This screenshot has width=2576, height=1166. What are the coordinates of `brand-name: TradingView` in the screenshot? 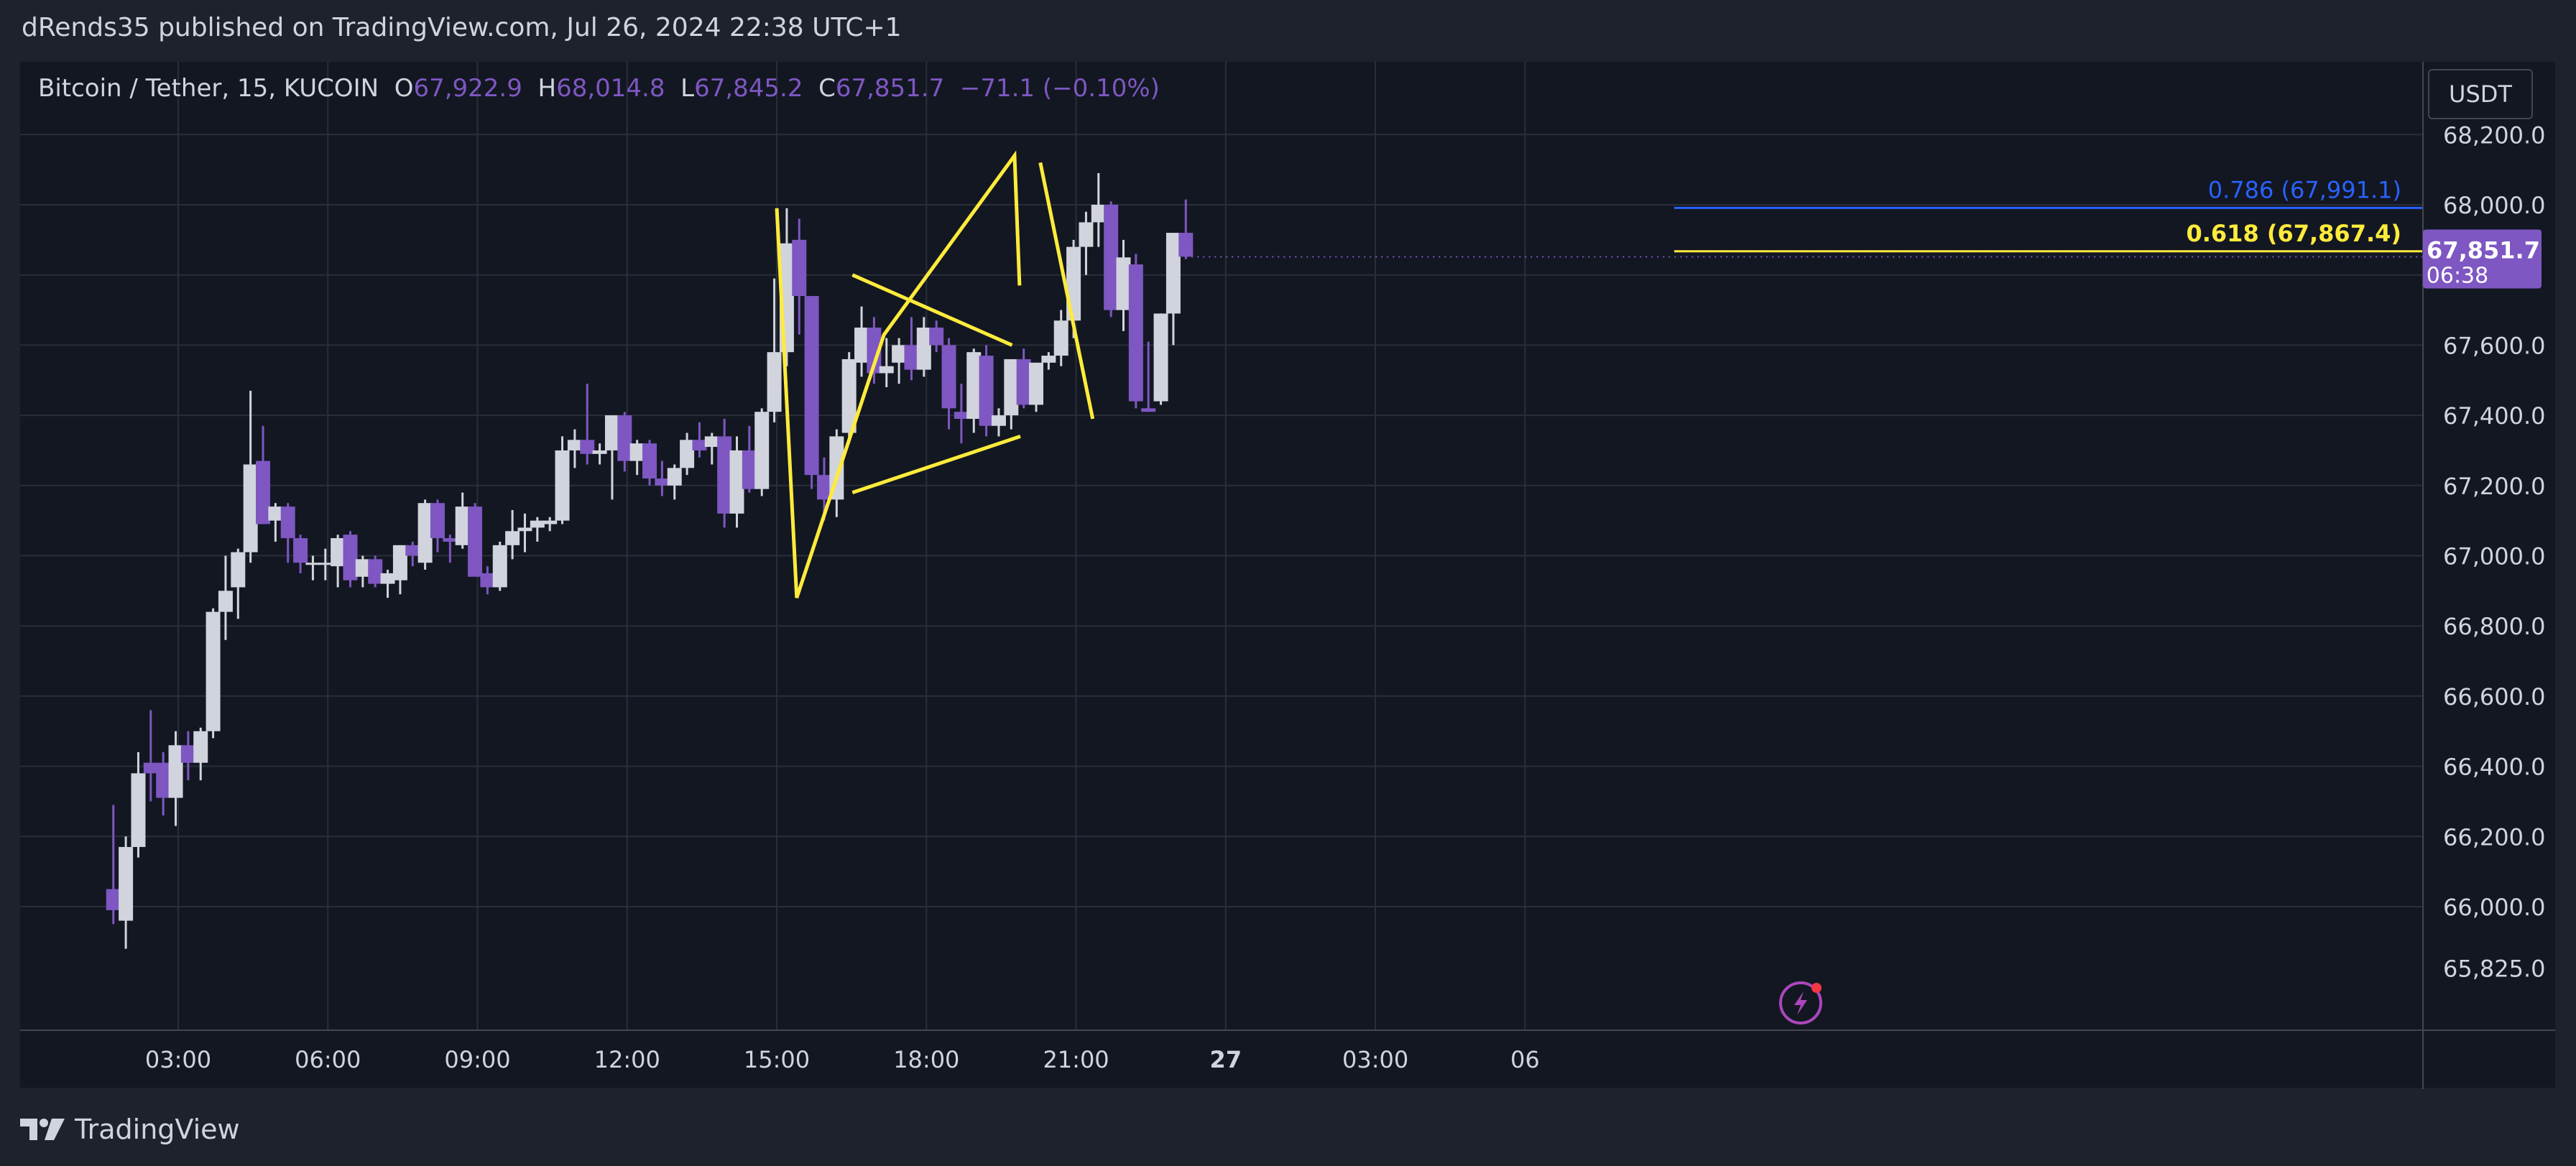 It's located at (157, 1129).